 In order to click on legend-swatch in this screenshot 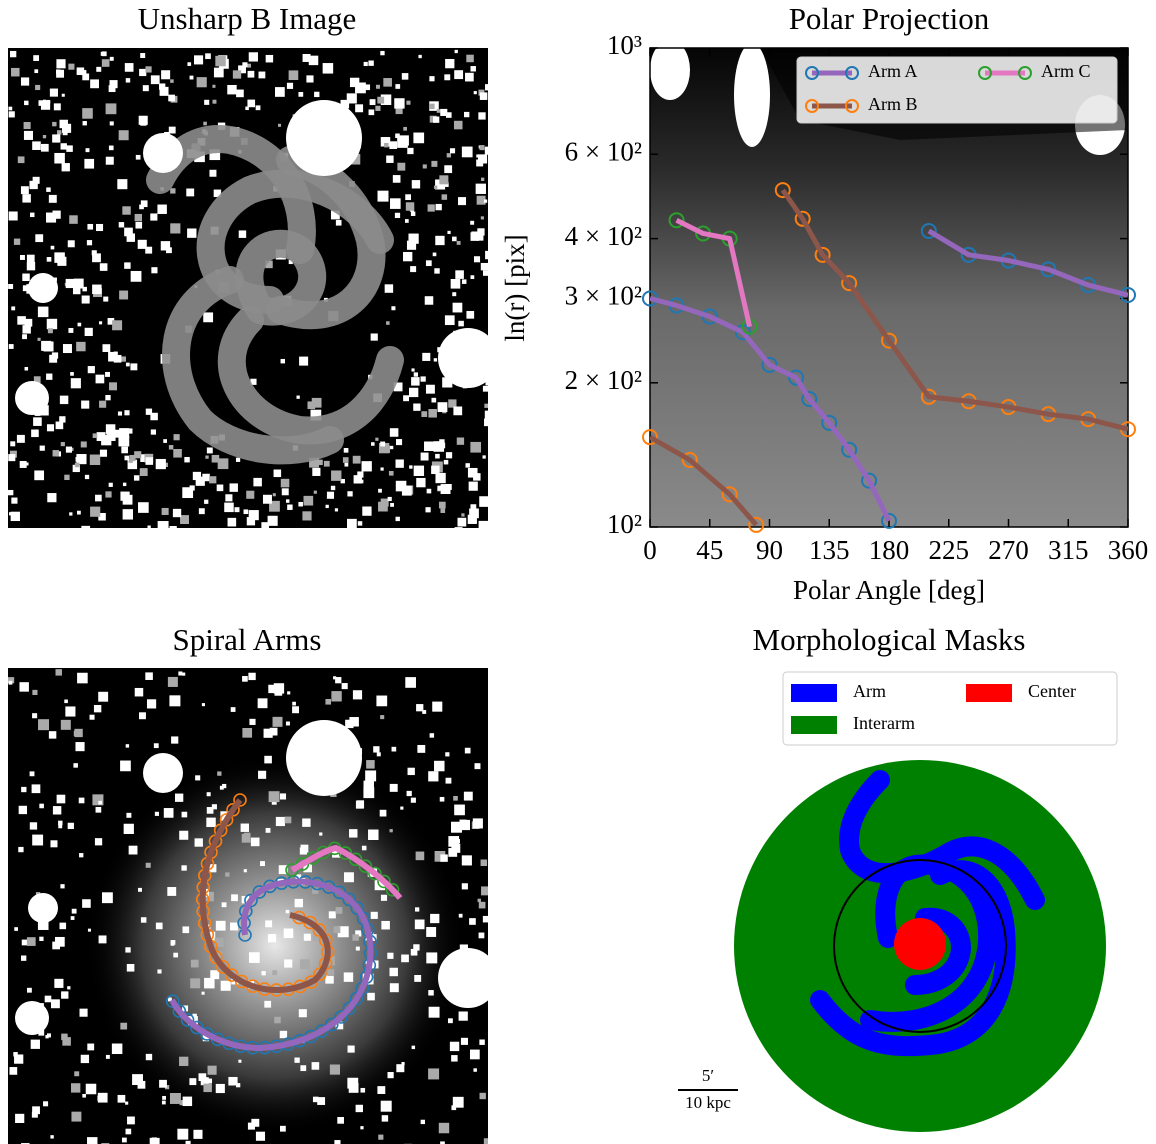, I will do `click(989, 693)`.